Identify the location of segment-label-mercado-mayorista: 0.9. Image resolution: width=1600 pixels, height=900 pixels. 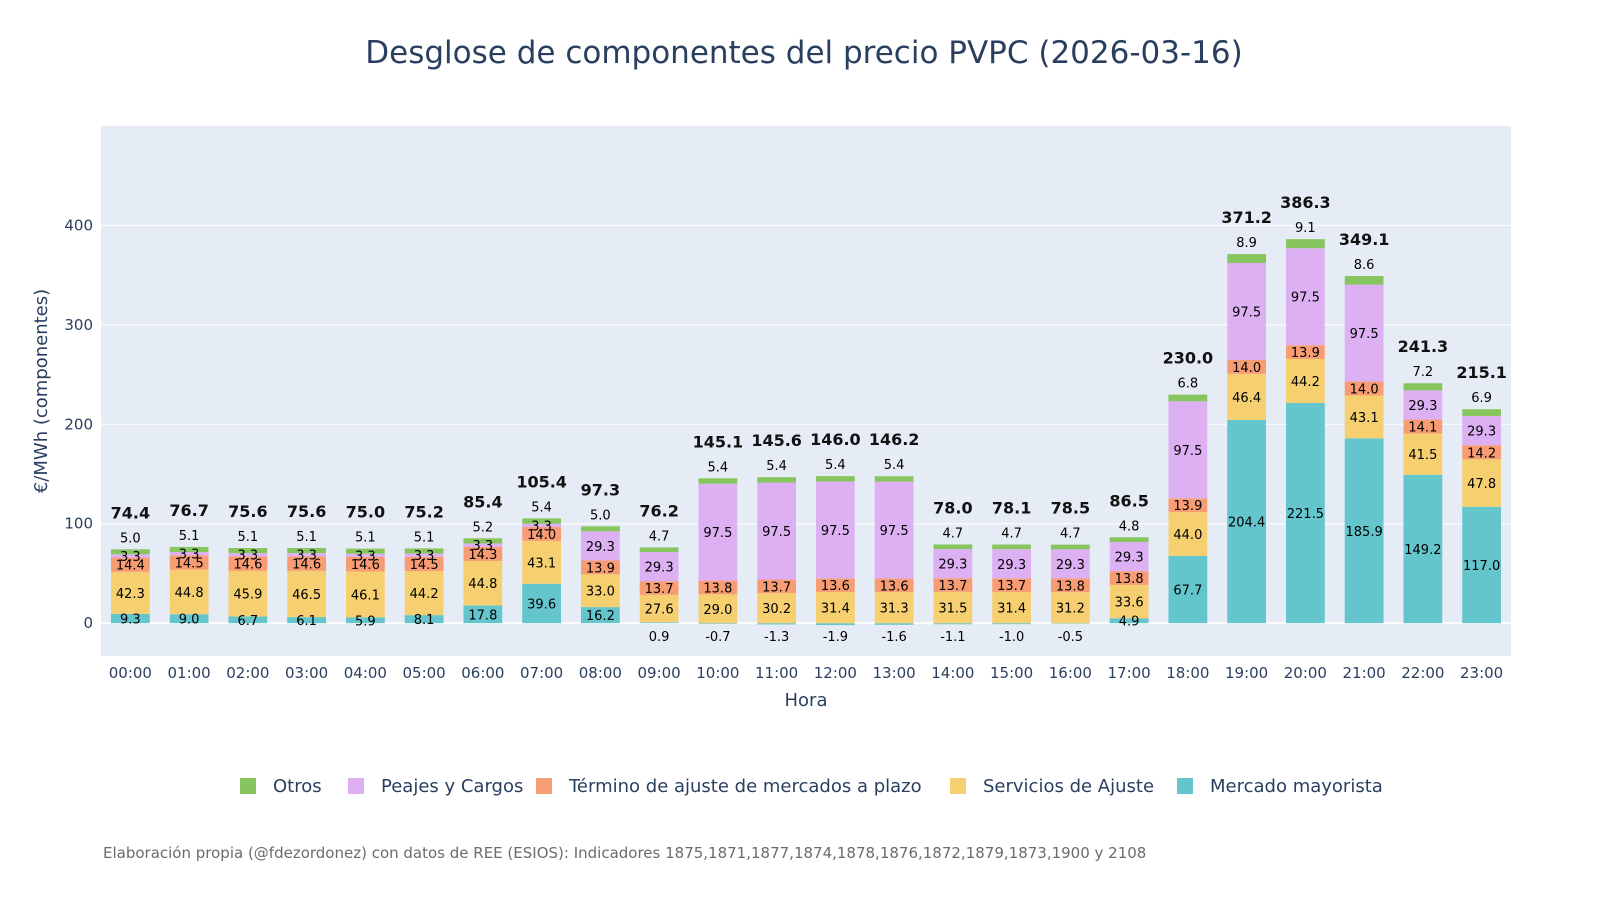
(659, 637).